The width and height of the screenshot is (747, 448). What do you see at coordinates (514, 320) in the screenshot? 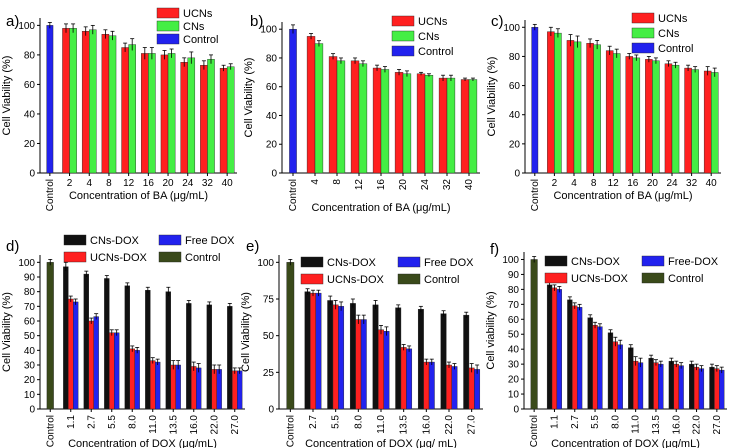
I see `y-tick-label: 60` at bounding box center [514, 320].